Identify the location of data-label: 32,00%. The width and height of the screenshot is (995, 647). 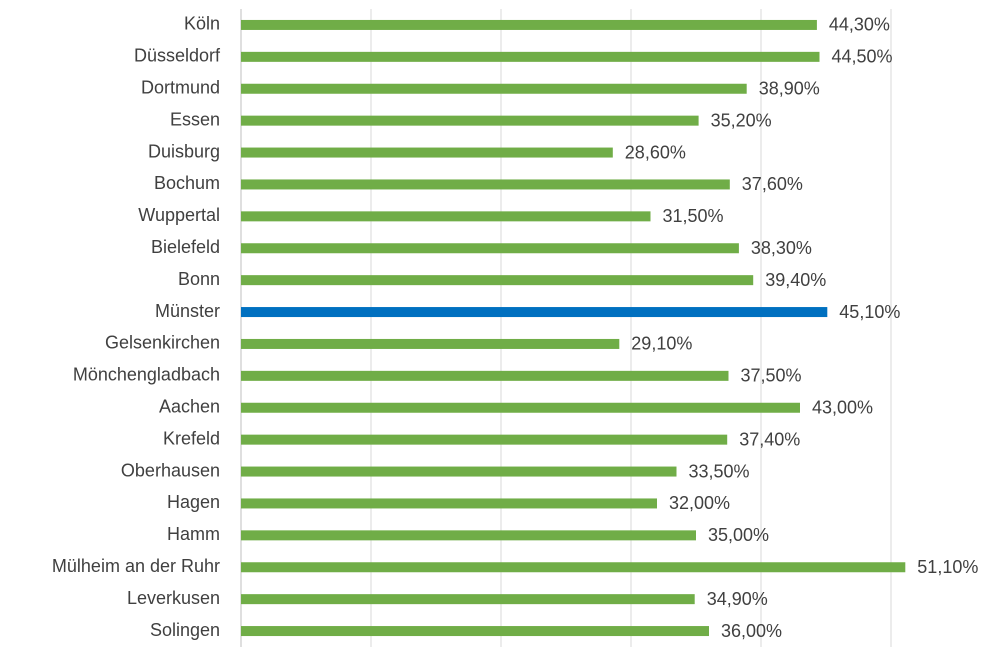
(699, 503).